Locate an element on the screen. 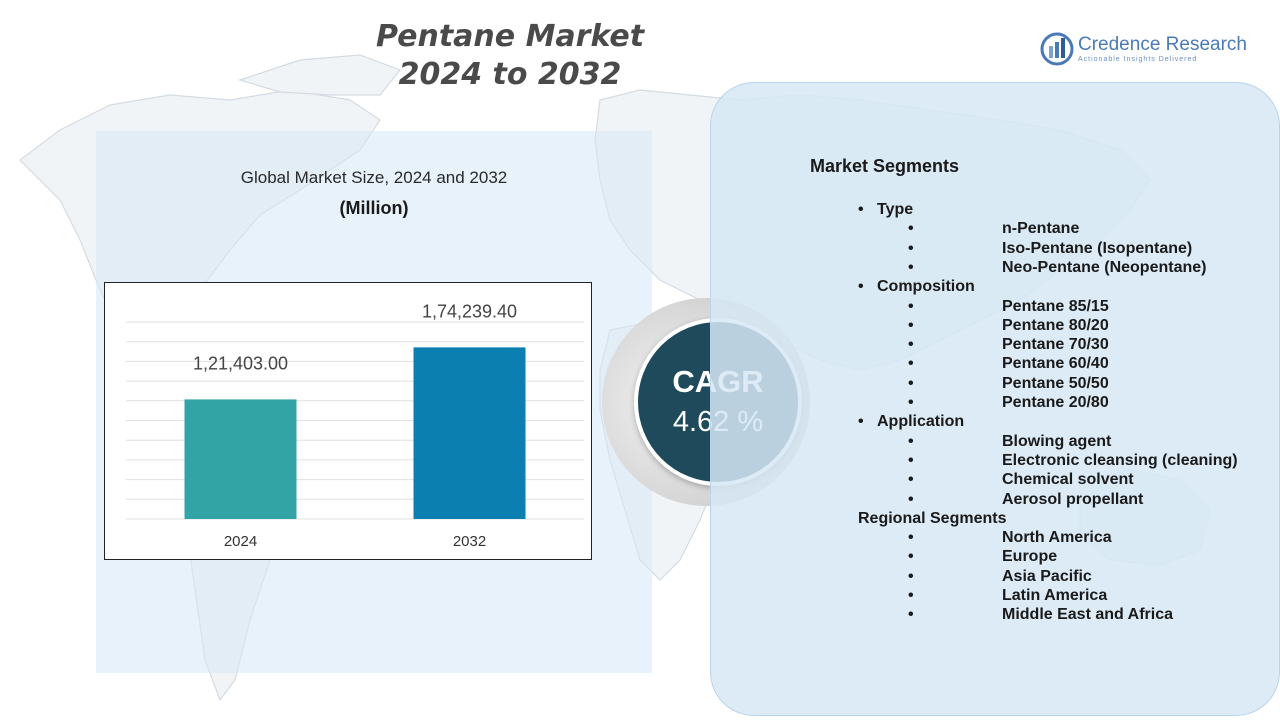 The width and height of the screenshot is (1280, 720). segment-category: • Application is located at coordinates (911, 421).